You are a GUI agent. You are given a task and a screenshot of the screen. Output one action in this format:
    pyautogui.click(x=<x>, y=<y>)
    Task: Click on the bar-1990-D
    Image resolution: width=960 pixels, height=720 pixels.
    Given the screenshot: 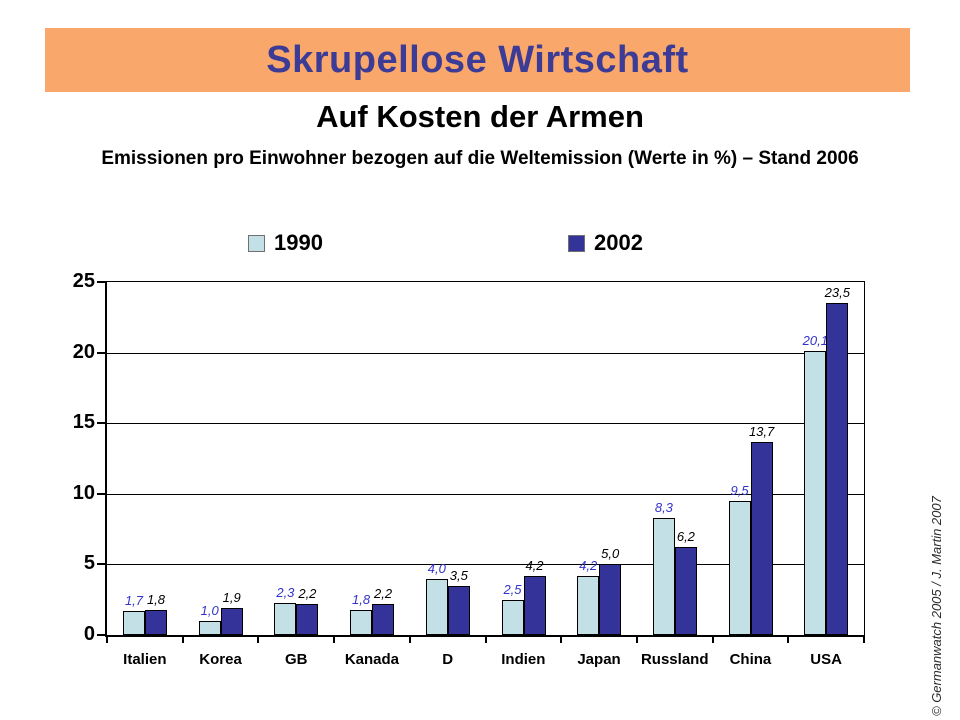 What is the action you would take?
    pyautogui.click(x=436, y=607)
    